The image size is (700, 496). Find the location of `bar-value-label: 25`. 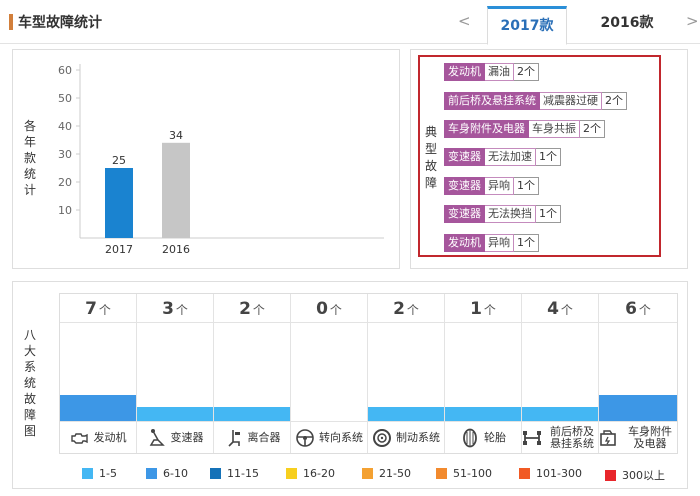

bar-value-label: 25 is located at coordinates (119, 160).